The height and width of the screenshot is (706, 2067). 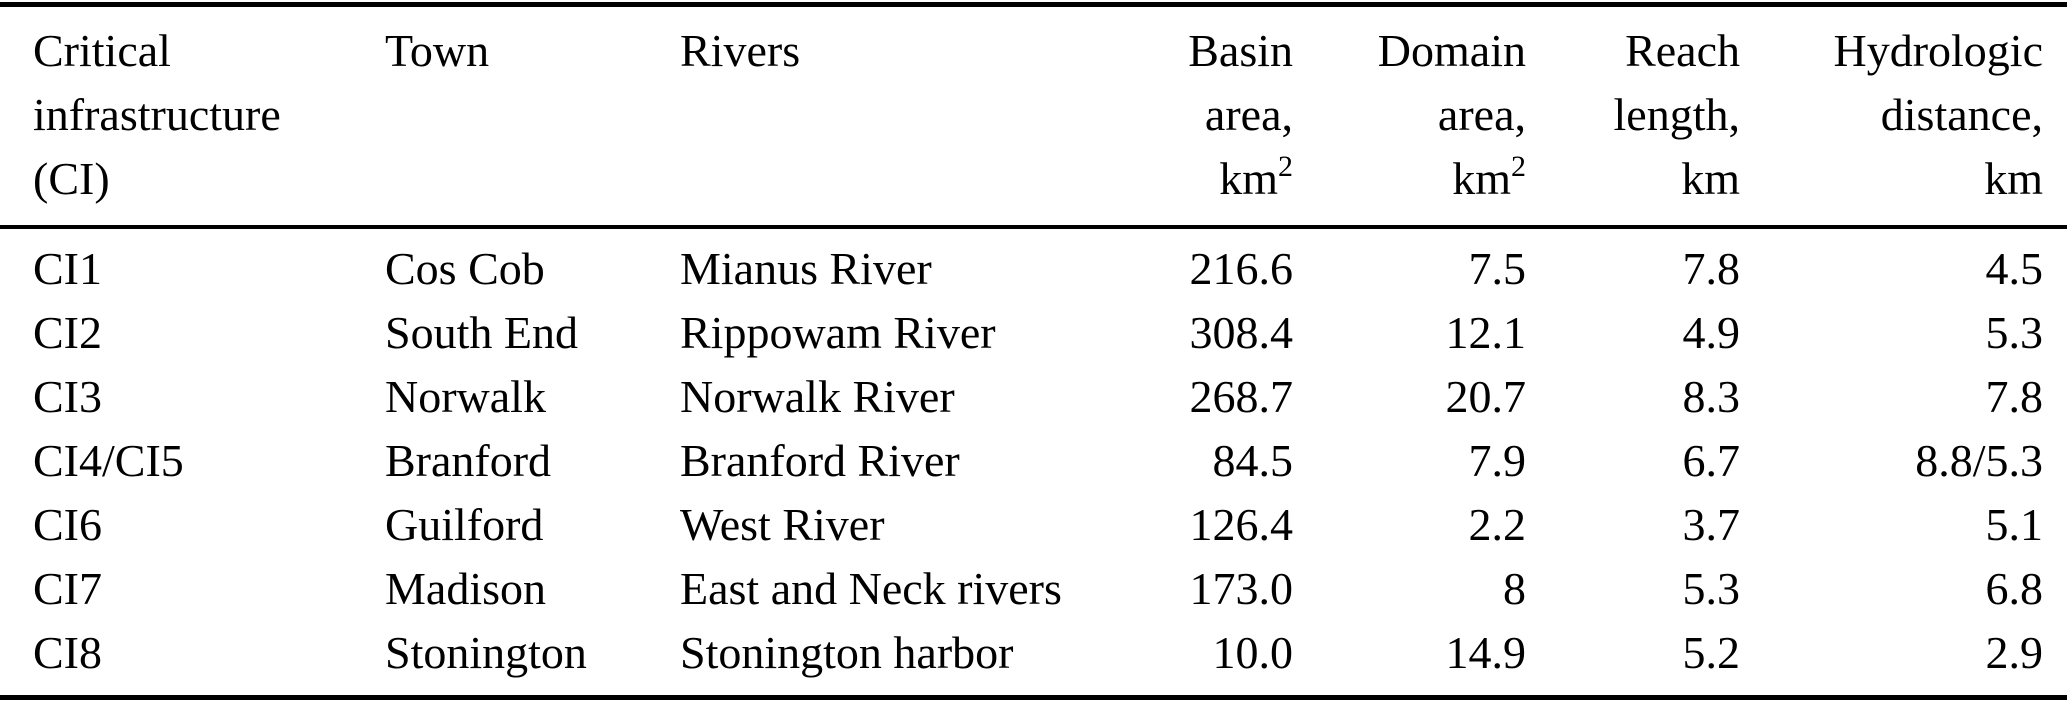 I want to click on col-header-critical-infrastructure: Critical infrastructure (CI), so click(x=192, y=115).